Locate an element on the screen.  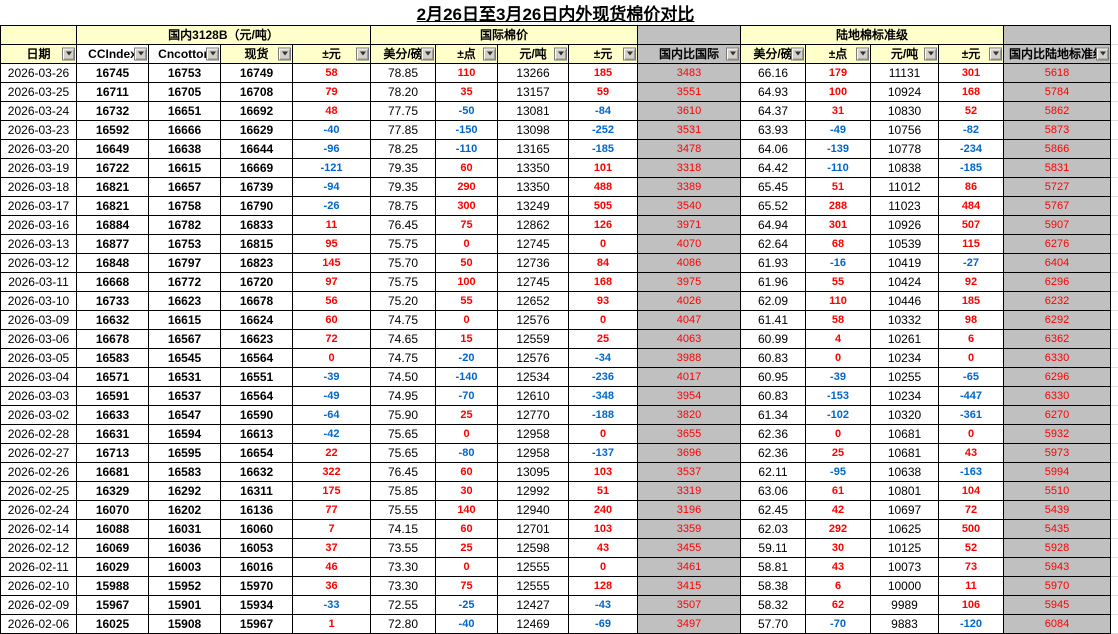
cell-intl-cents: 78.75 is located at coordinates (403, 205).